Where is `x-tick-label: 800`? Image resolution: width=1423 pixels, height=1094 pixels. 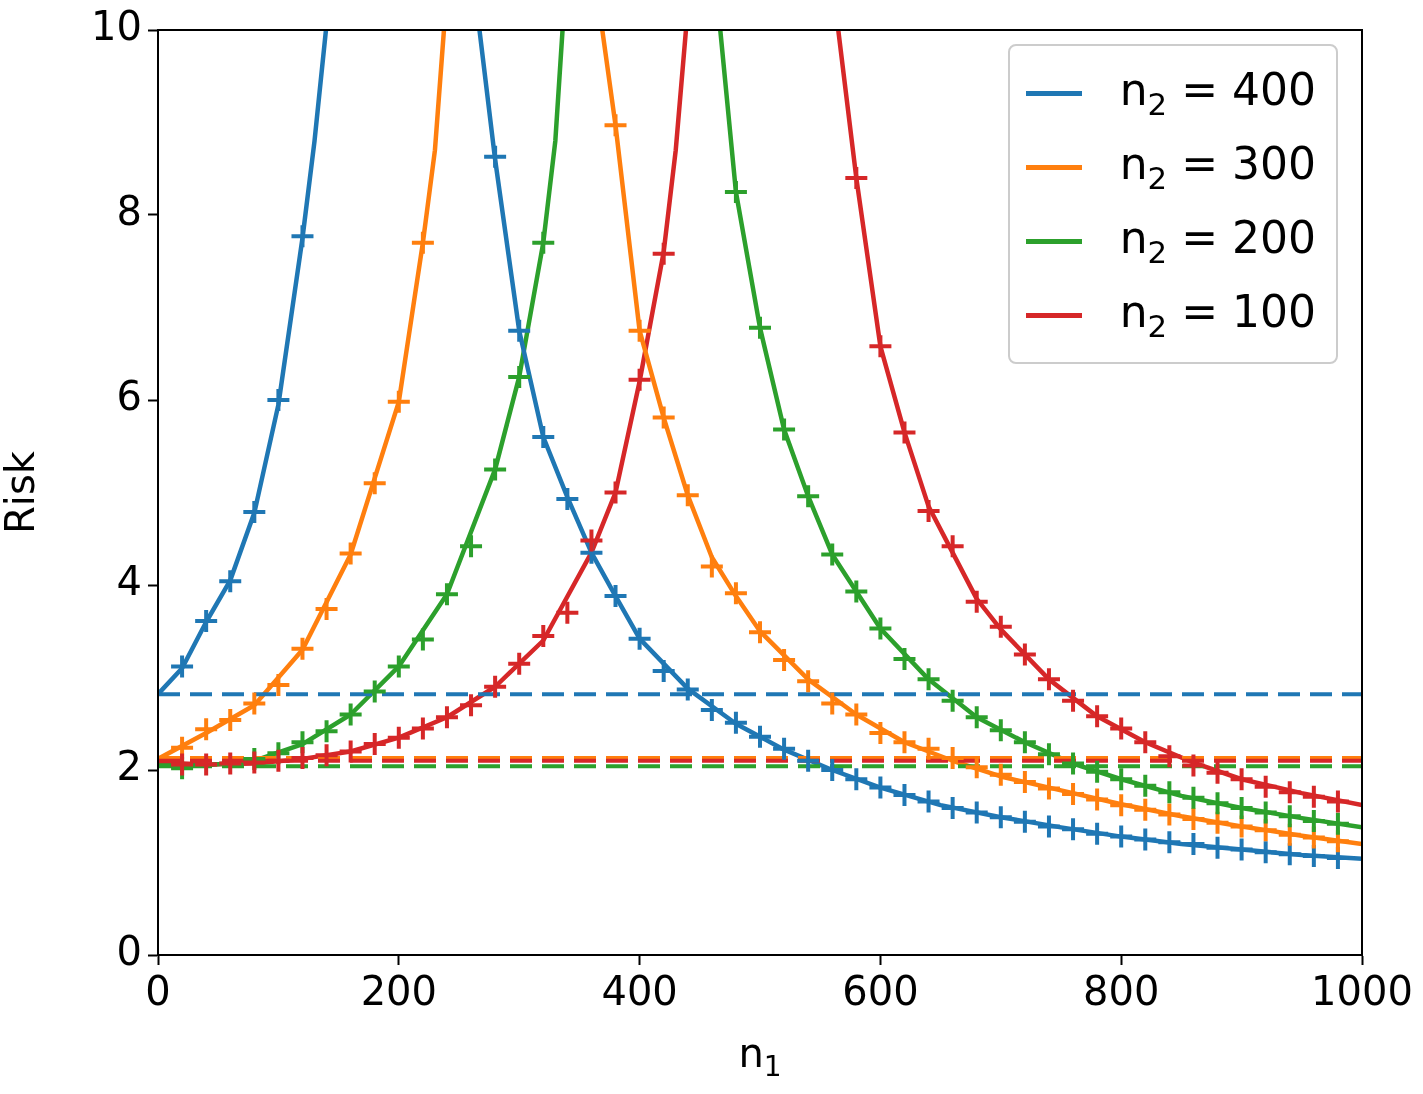
x-tick-label: 800 is located at coordinates (1121, 991).